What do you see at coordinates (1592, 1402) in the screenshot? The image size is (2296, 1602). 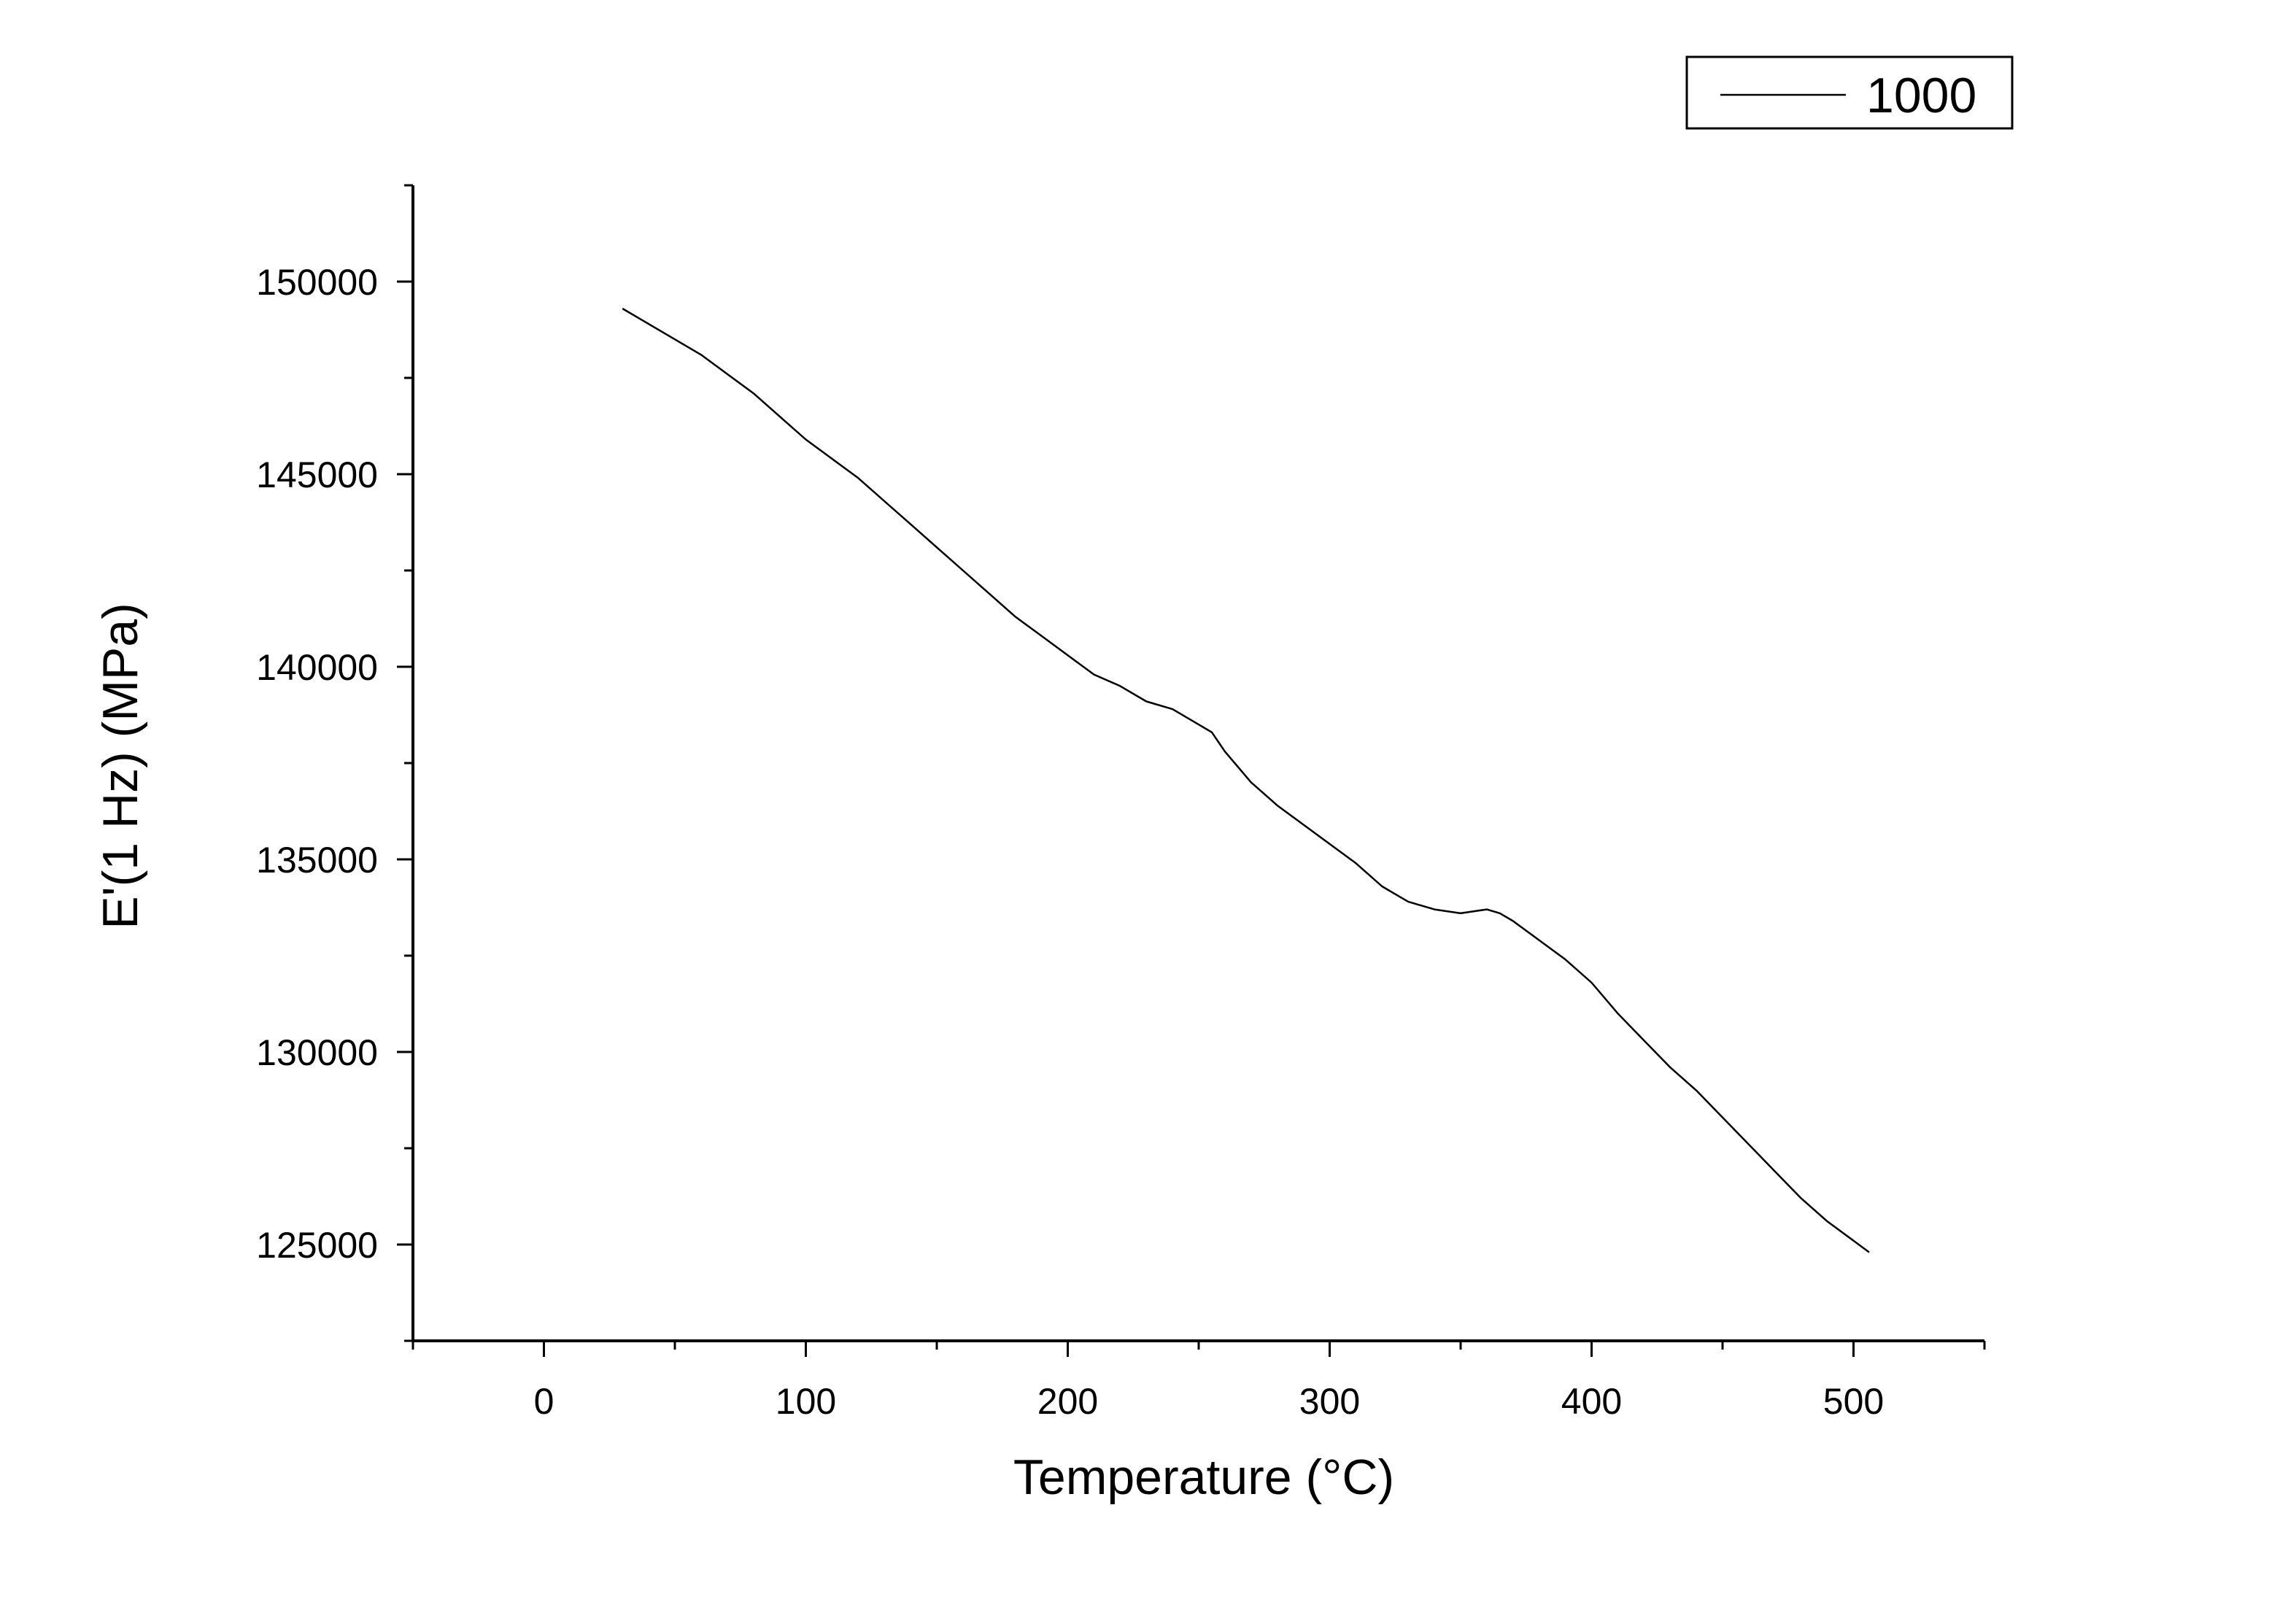 I see `x-tick-label: 400` at bounding box center [1592, 1402].